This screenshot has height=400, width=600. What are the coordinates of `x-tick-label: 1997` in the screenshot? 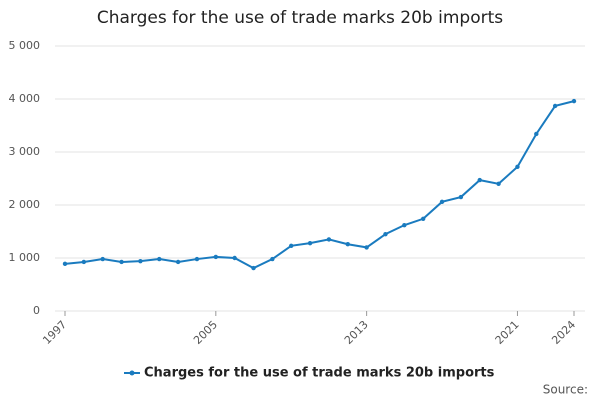 It's located at (54, 332).